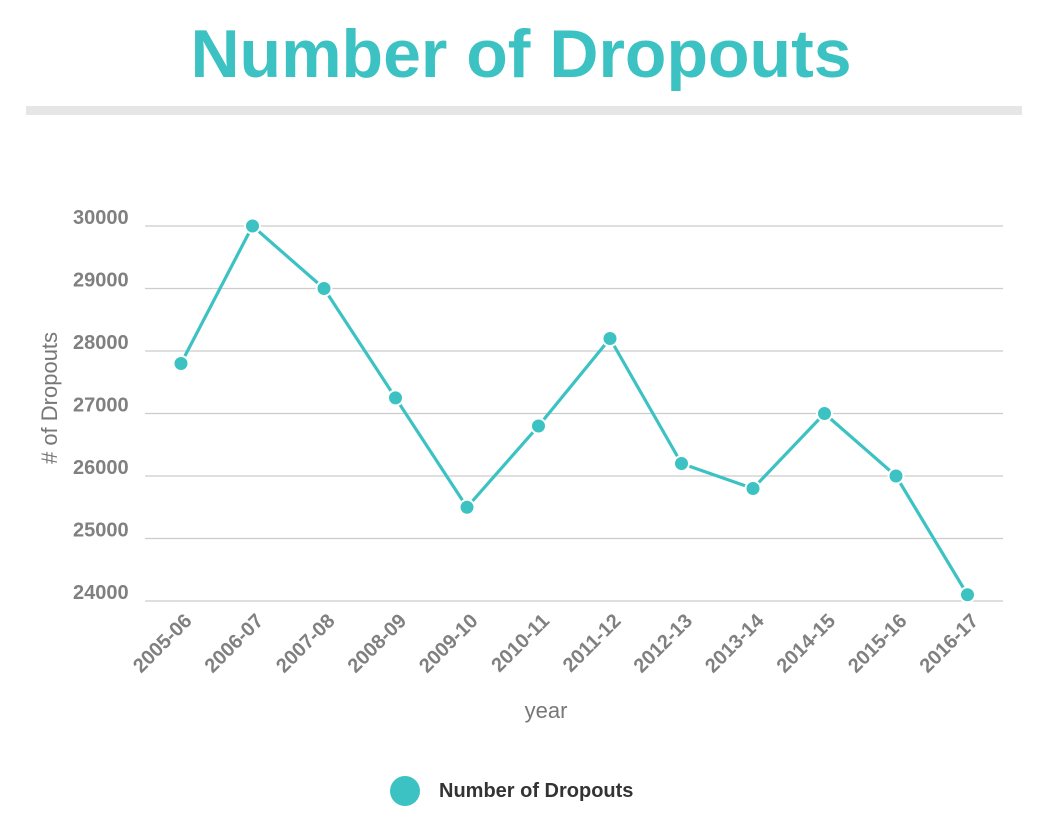 This screenshot has width=1042, height=830. Describe the element at coordinates (520, 643) in the screenshot. I see `x-tick-label: 2010-11` at that location.